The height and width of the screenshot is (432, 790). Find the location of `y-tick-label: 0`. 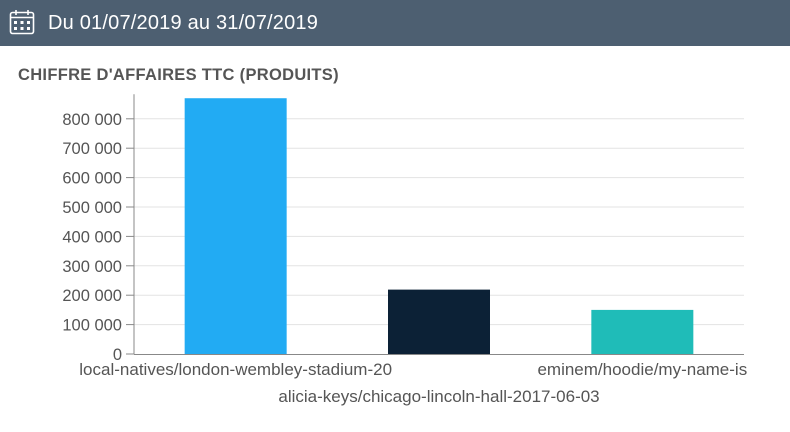

y-tick-label: 0 is located at coordinates (117, 355).